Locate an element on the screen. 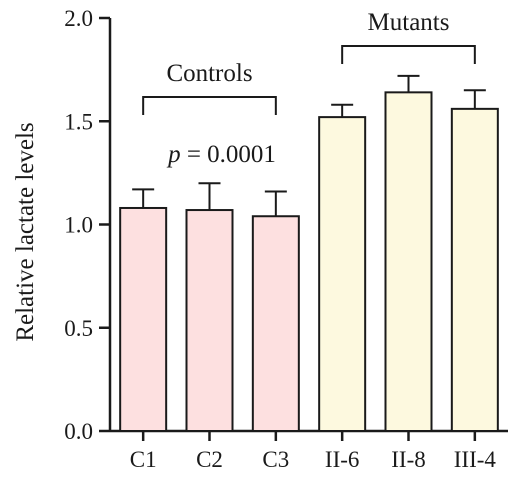 This screenshot has height=490, width=531. y-axis: 0.0 0.5 1.0 1.5 2.0 is located at coordinates (88, 225).